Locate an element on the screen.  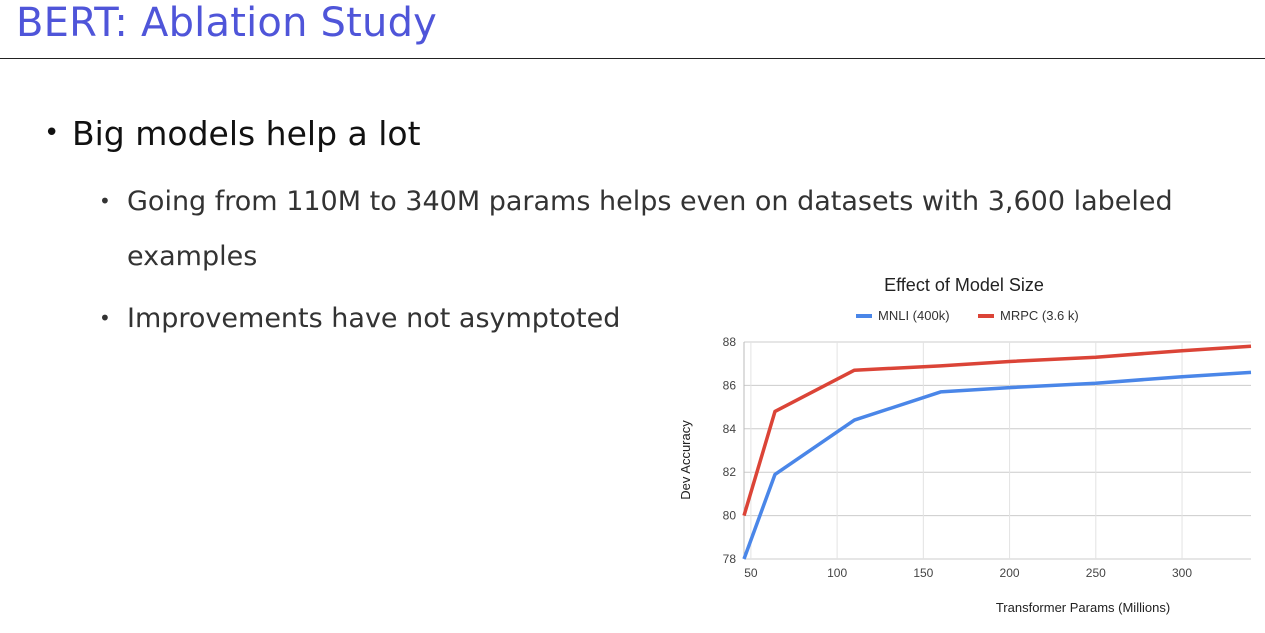
chart-ticks: 78 80 82 84 86 88 50 100 150 200 250 300 is located at coordinates (958, 457).